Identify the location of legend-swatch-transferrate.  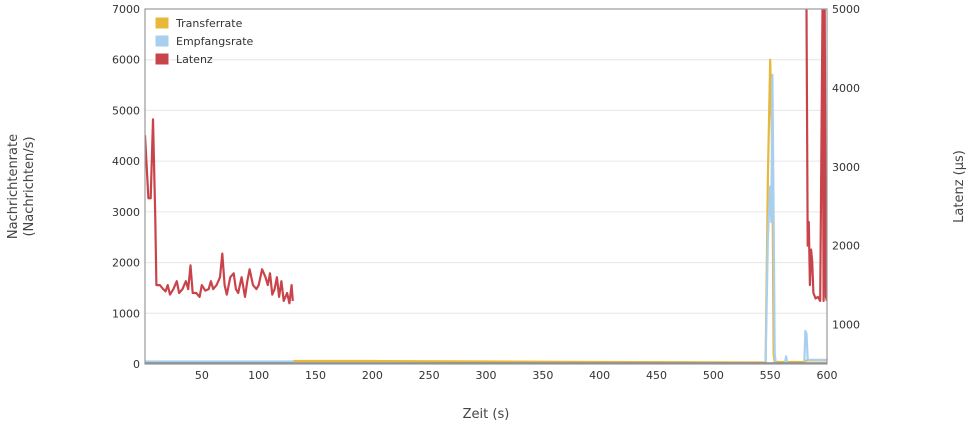
(162, 23).